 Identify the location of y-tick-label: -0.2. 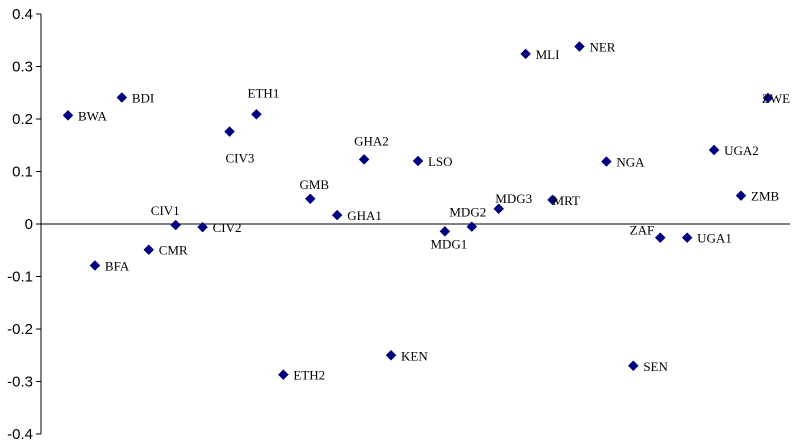
(20, 329).